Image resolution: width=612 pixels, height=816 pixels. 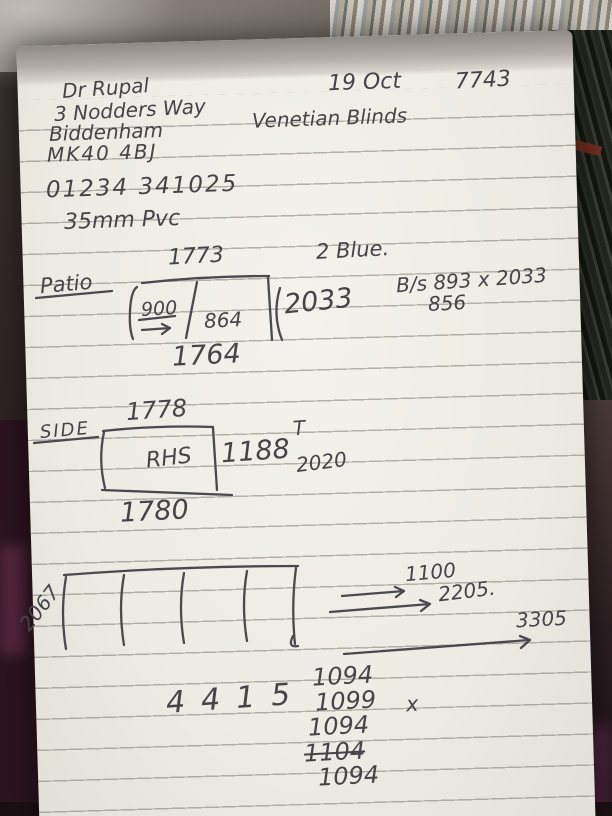 I want to click on side-diagram, so click(x=133, y=461).